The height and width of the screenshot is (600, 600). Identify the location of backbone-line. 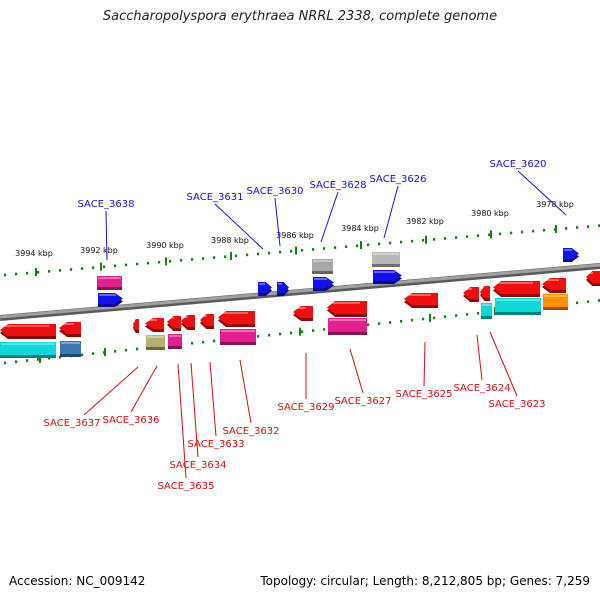
(300, 291).